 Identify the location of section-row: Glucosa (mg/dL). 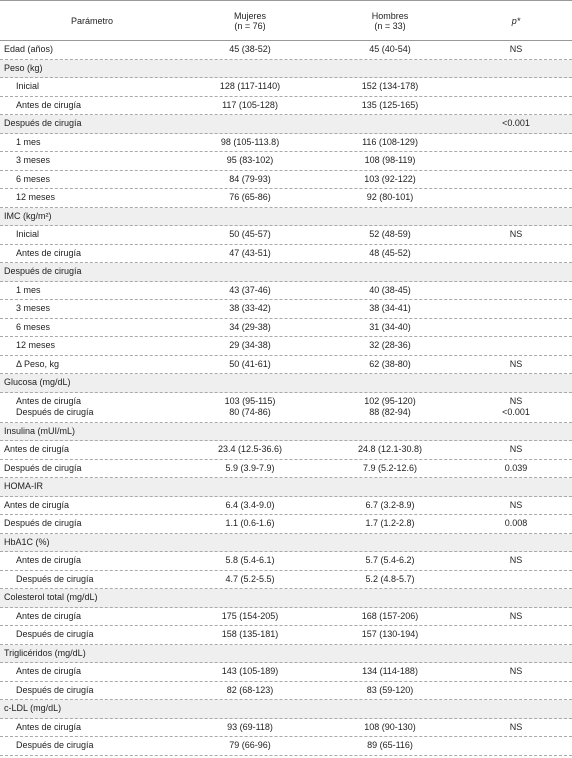
(286, 383).